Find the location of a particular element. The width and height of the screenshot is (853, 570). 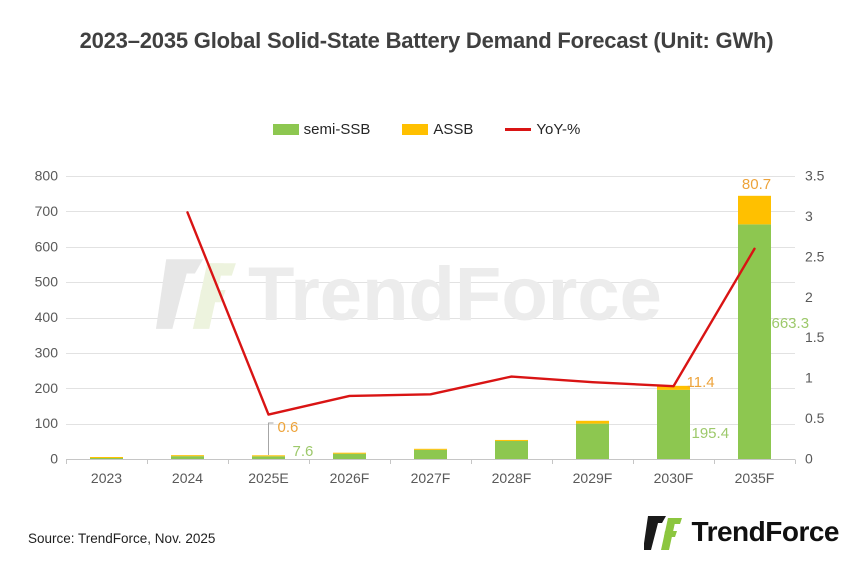

bar-segment-semi-SSB-2023 is located at coordinates (106, 458).